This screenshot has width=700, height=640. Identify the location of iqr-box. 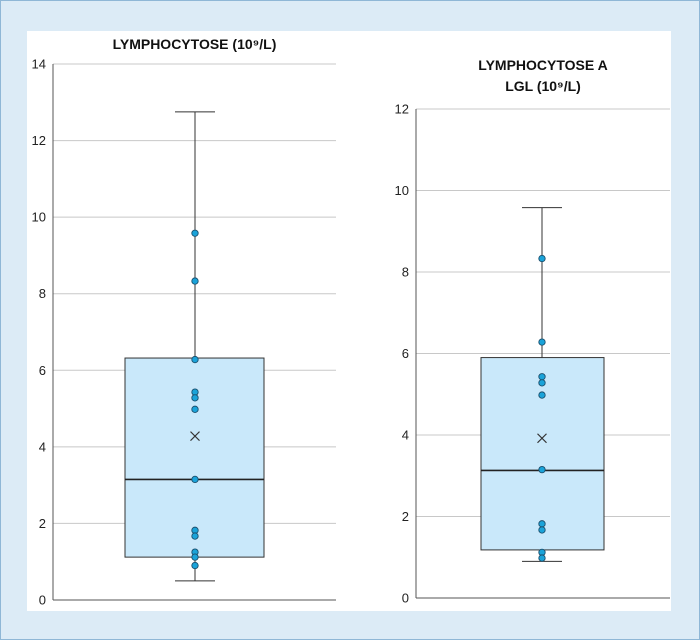
(542, 454).